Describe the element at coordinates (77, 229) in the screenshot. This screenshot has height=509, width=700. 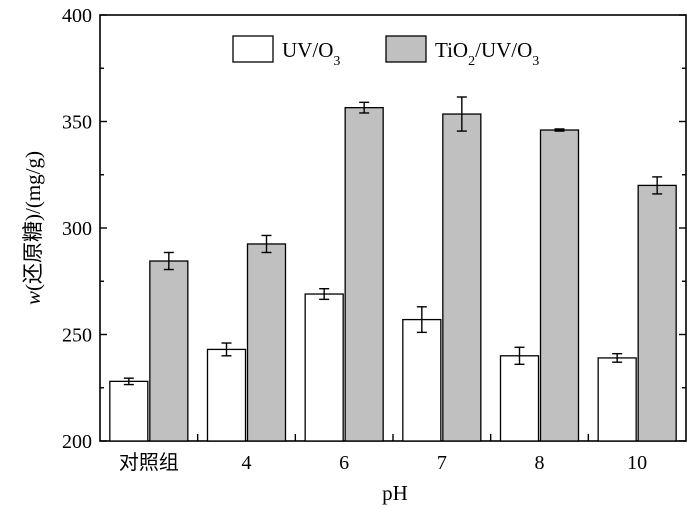
I see `y-tick-label: 300` at that location.